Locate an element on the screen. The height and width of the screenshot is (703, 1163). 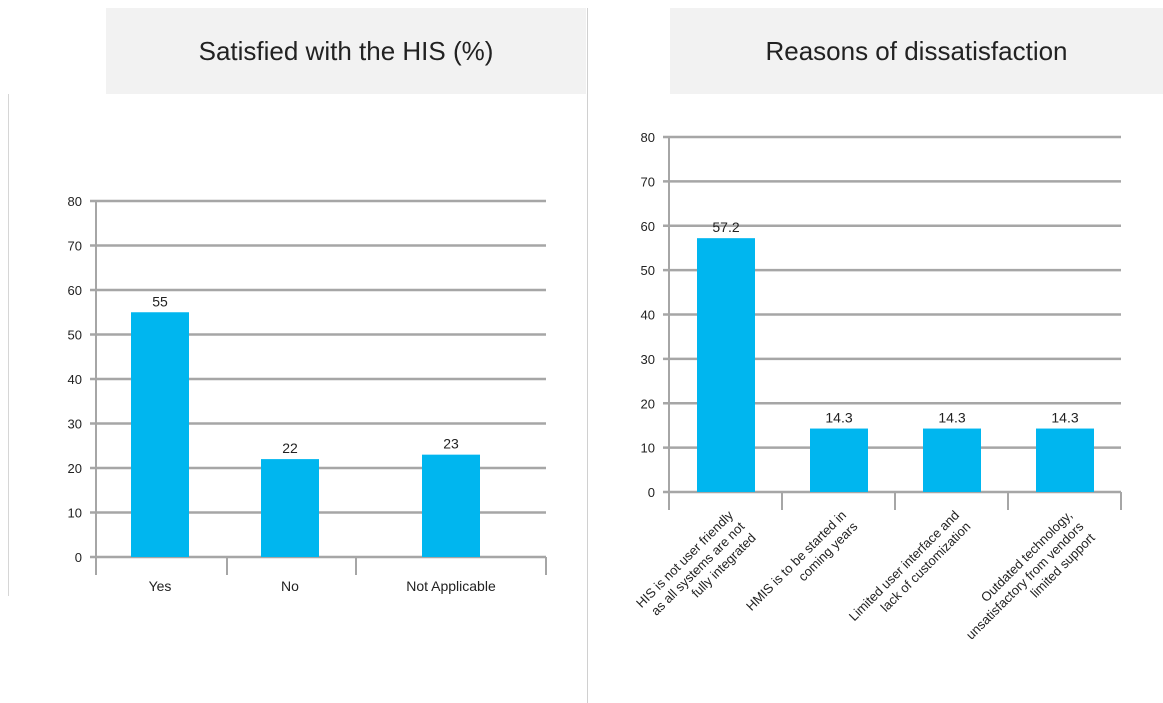
panel-divider is located at coordinates (587, 355).